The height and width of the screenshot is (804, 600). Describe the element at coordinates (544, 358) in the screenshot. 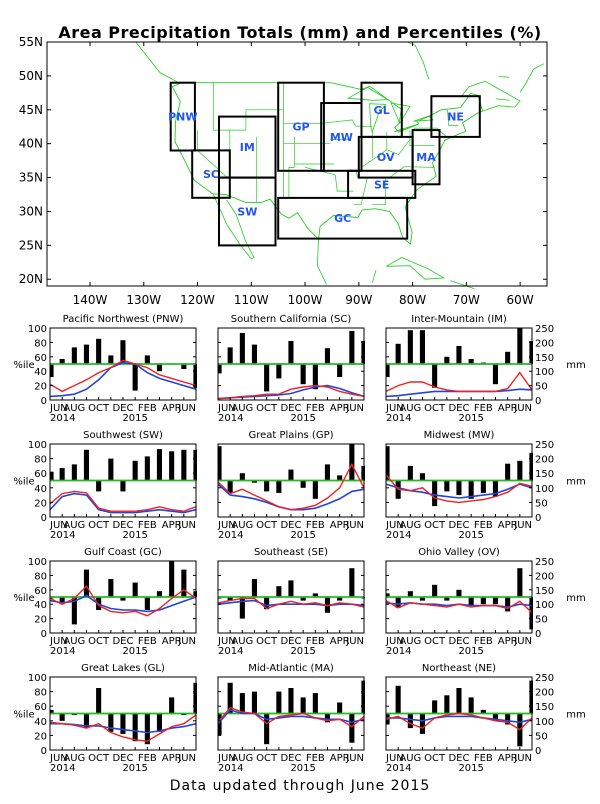

I see `y-right-tick-label: 150` at that location.